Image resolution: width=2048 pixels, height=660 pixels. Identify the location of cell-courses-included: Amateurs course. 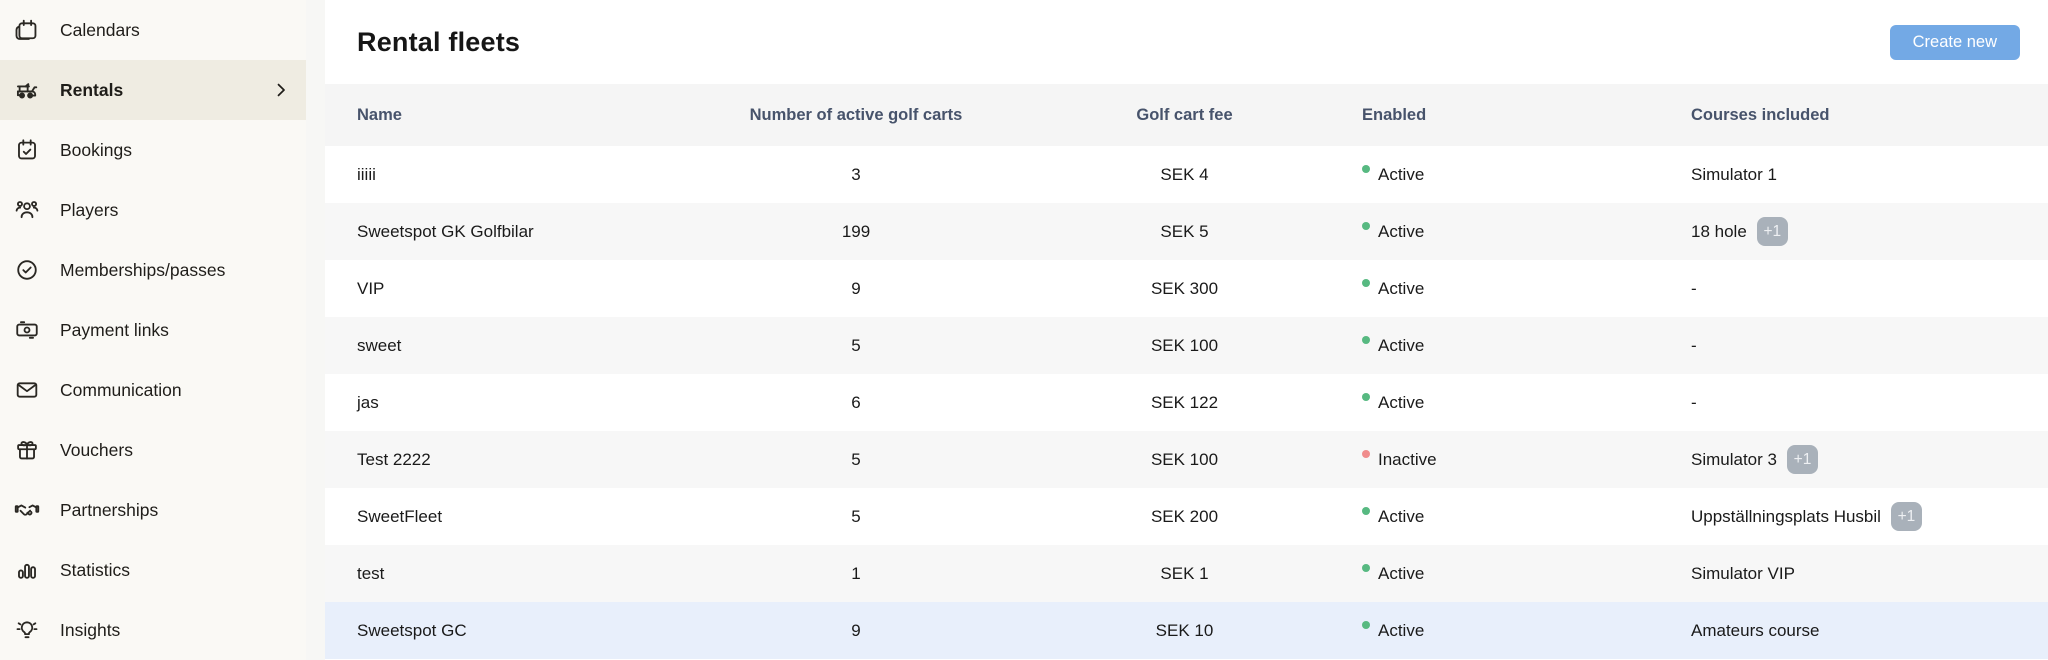
(1869, 631).